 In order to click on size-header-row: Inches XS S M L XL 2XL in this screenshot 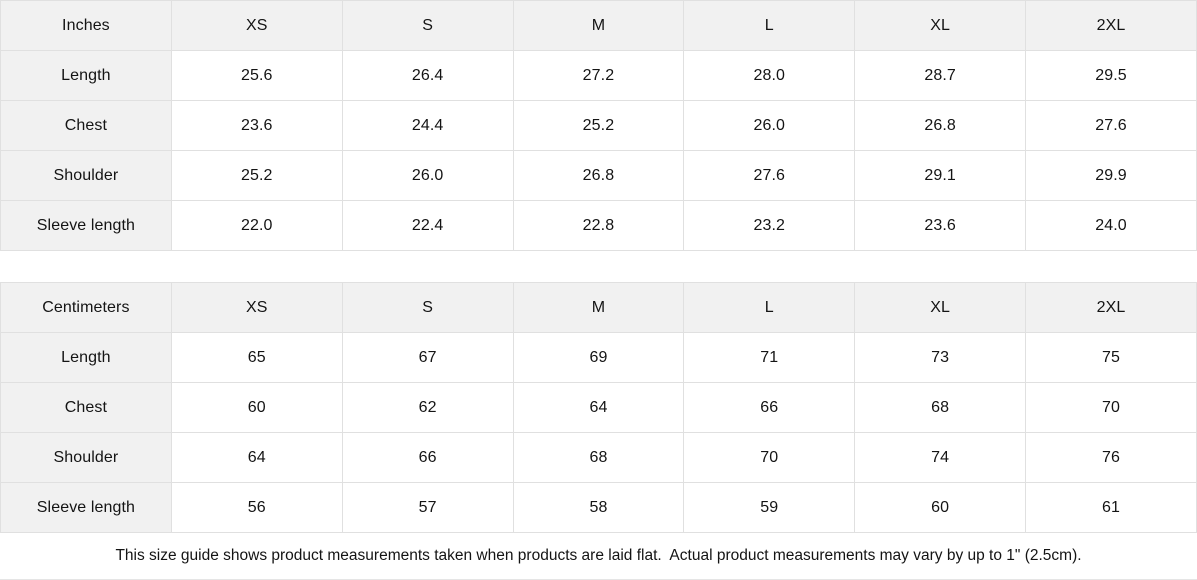, I will do `click(598, 25)`.